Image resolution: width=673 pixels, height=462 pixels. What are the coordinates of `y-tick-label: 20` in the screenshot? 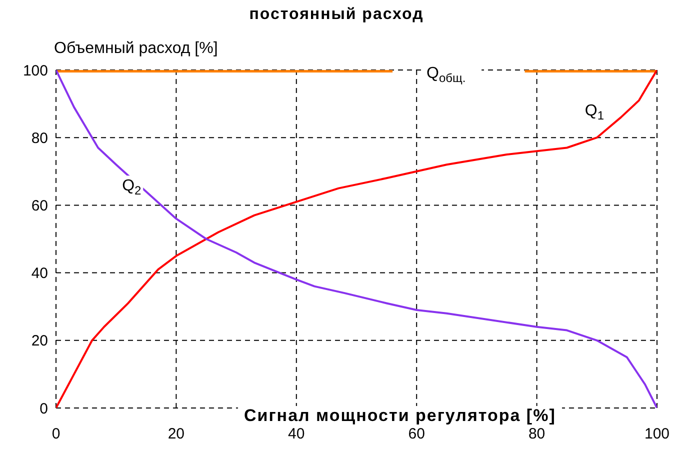 It's located at (39, 341).